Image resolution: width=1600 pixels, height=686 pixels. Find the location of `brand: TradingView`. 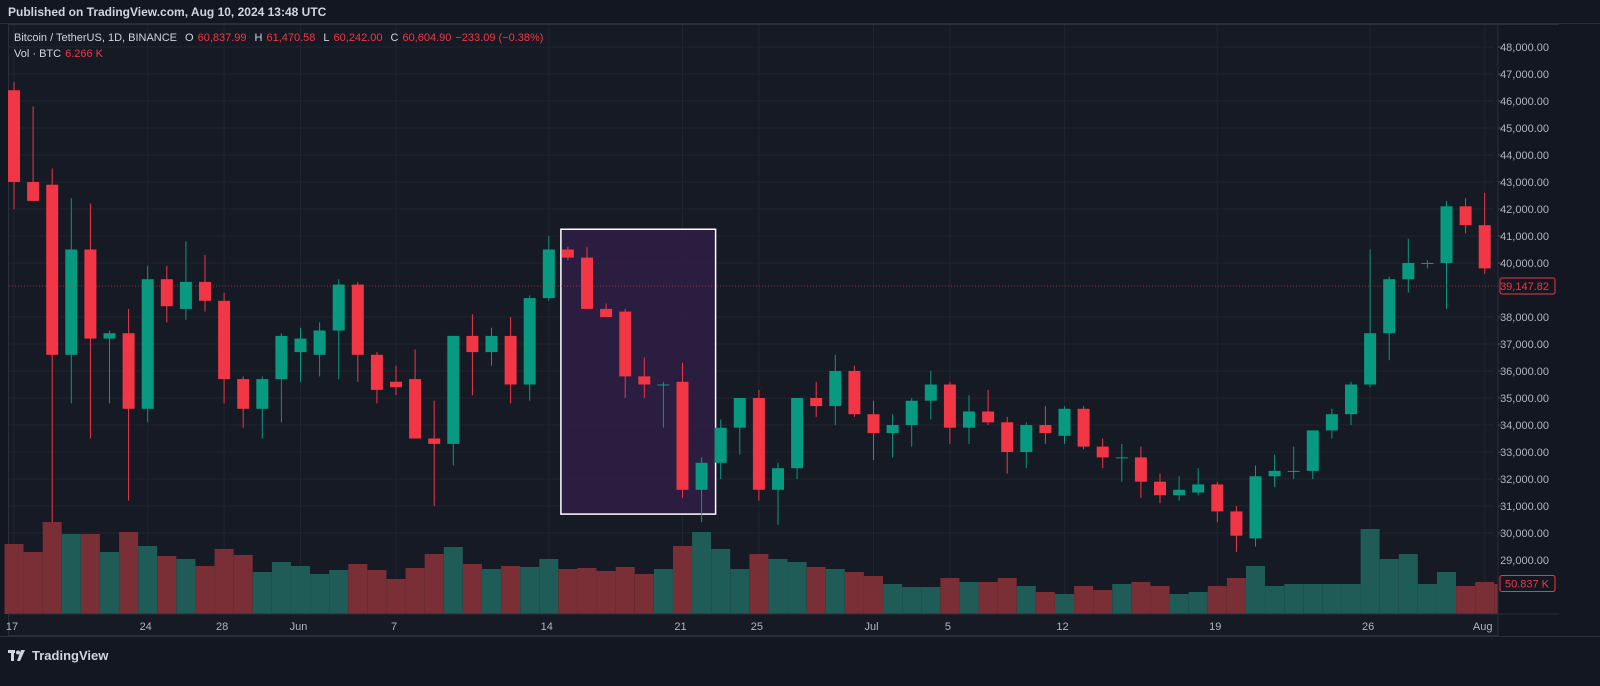

brand: TradingView is located at coordinates (58, 655).